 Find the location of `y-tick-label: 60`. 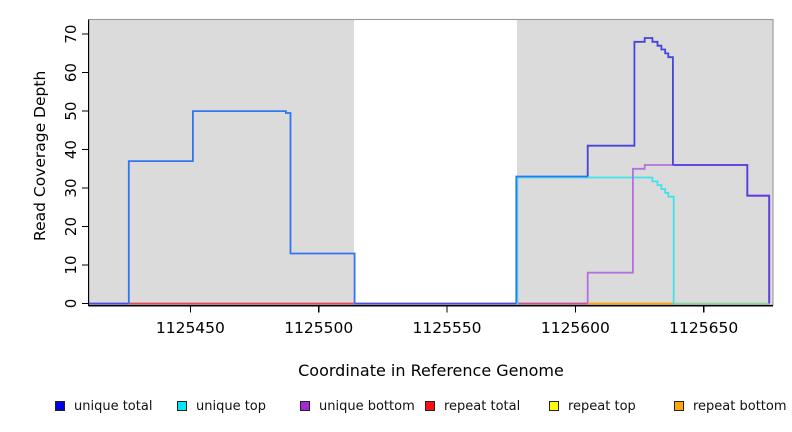

y-tick-label: 60 is located at coordinates (71, 72).